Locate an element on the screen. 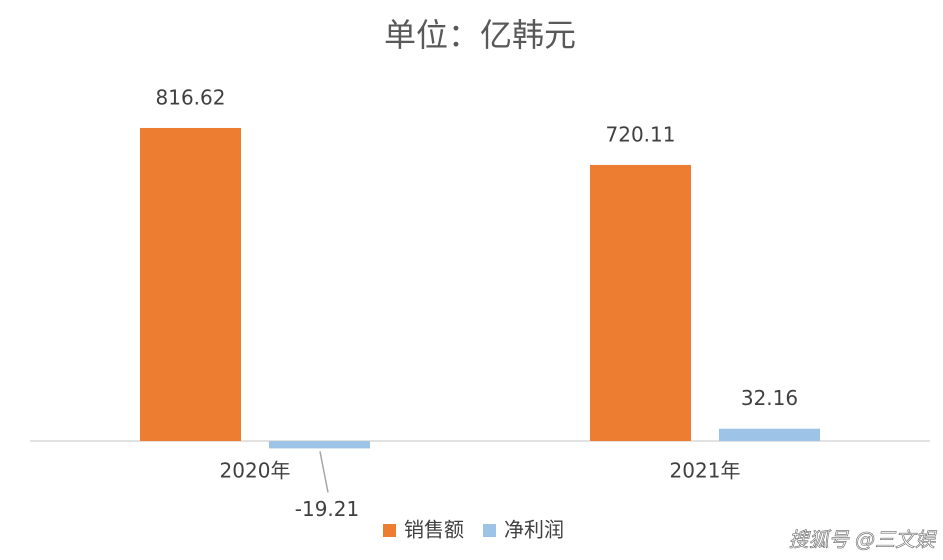 The width and height of the screenshot is (943, 560). data-label: 816.62 is located at coordinates (191, 97).